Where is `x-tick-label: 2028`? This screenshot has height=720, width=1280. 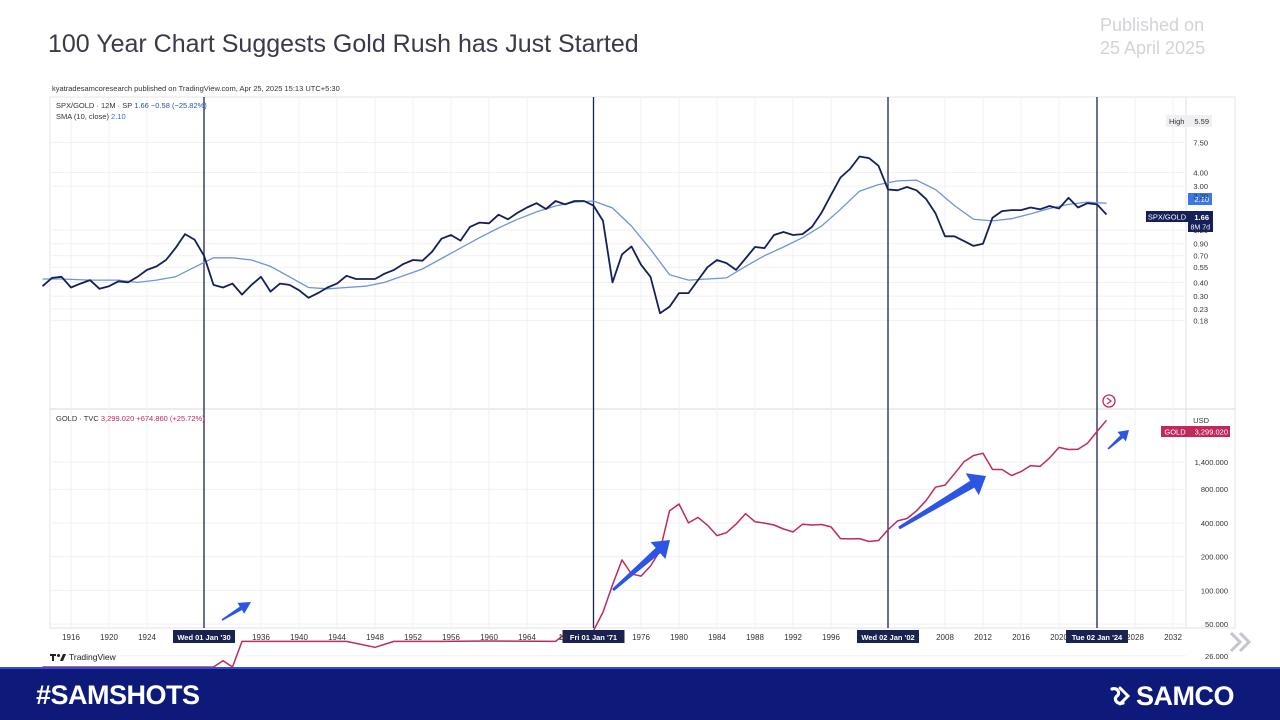
x-tick-label: 2028 is located at coordinates (1135, 637).